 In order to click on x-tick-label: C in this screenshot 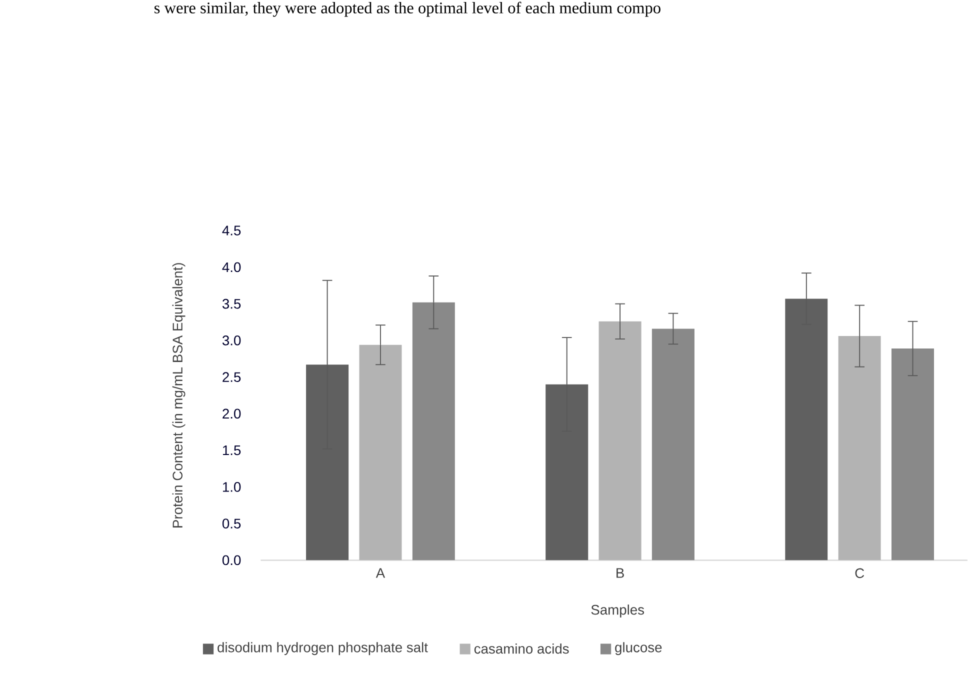, I will do `click(859, 573)`.